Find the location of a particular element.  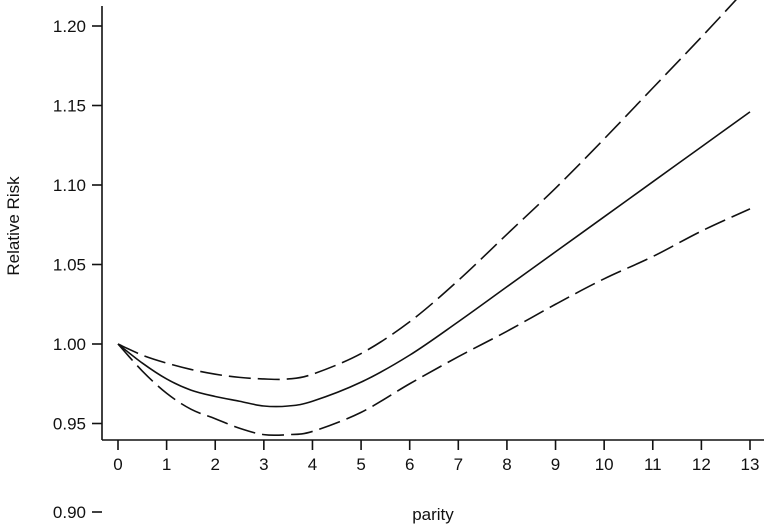

x-tick-label: 1 is located at coordinates (166, 464).